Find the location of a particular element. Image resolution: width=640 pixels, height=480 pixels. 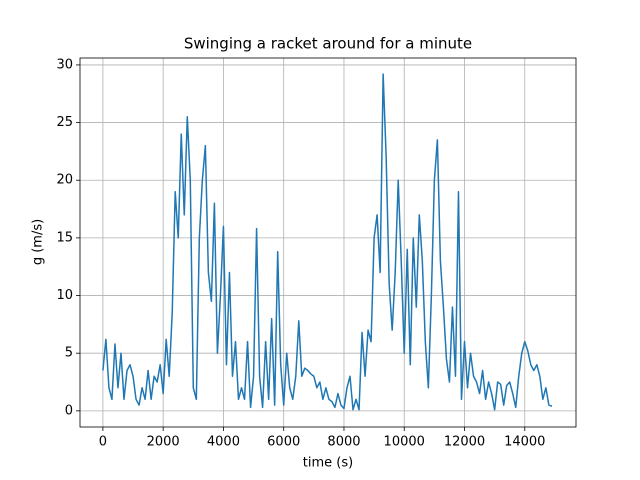

y-axis-label: g (m/s) is located at coordinates (38, 242).